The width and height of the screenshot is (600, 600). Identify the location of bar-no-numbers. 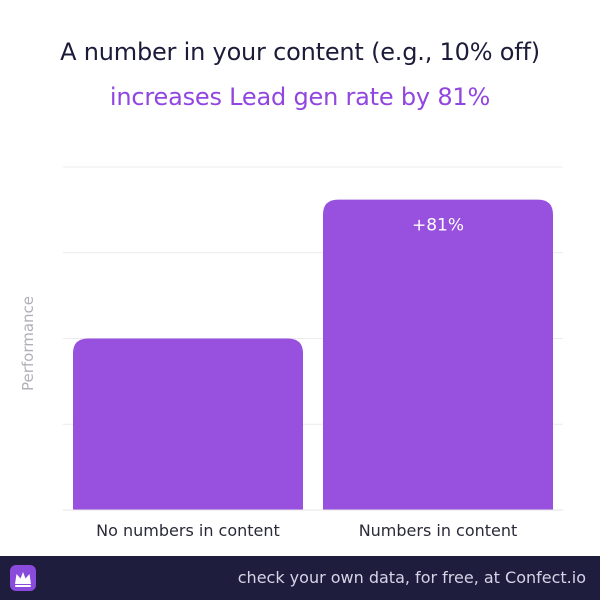
(188, 424).